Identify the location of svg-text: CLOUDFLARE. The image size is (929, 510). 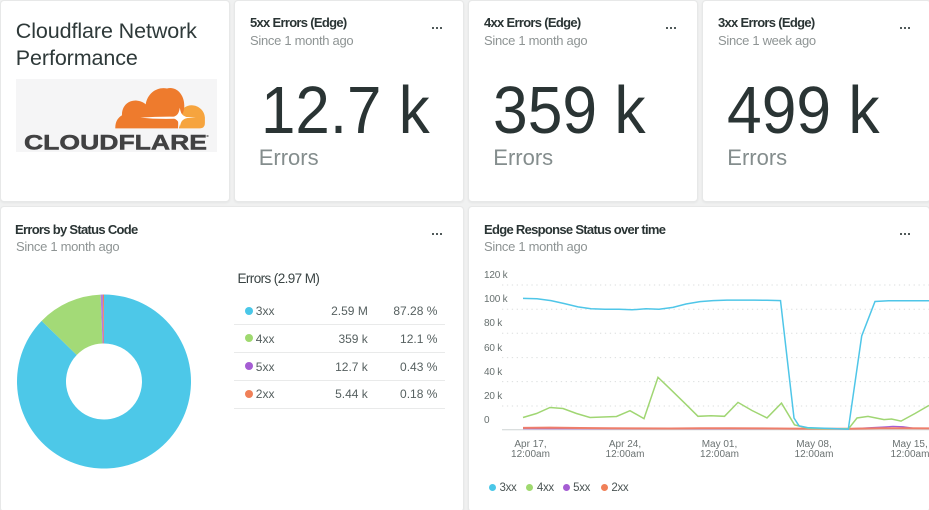
(115, 141).